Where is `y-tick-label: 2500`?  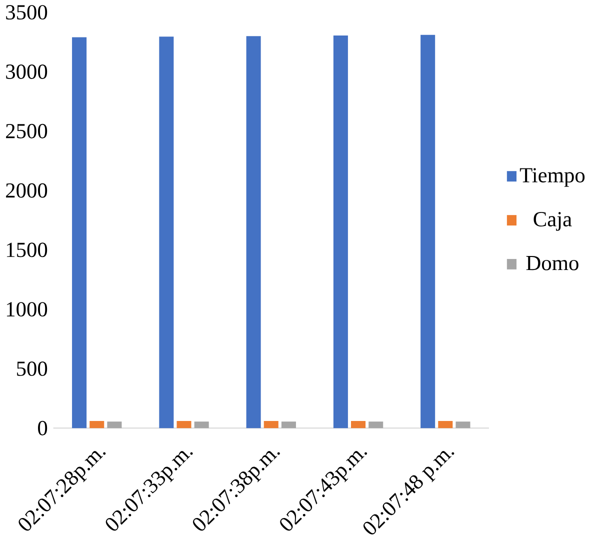 y-tick-label: 2500 is located at coordinates (27, 131).